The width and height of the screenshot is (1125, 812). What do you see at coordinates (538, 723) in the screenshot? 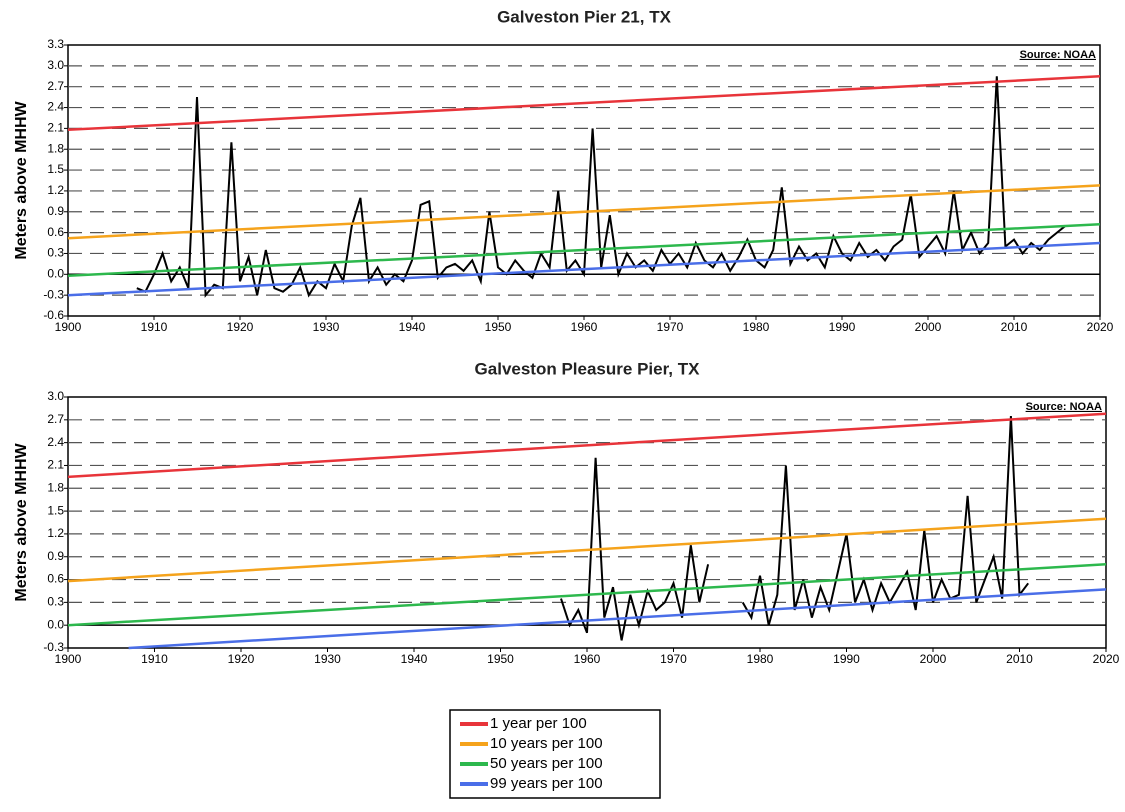
I see `legend-label: 1 year per 100` at bounding box center [538, 723].